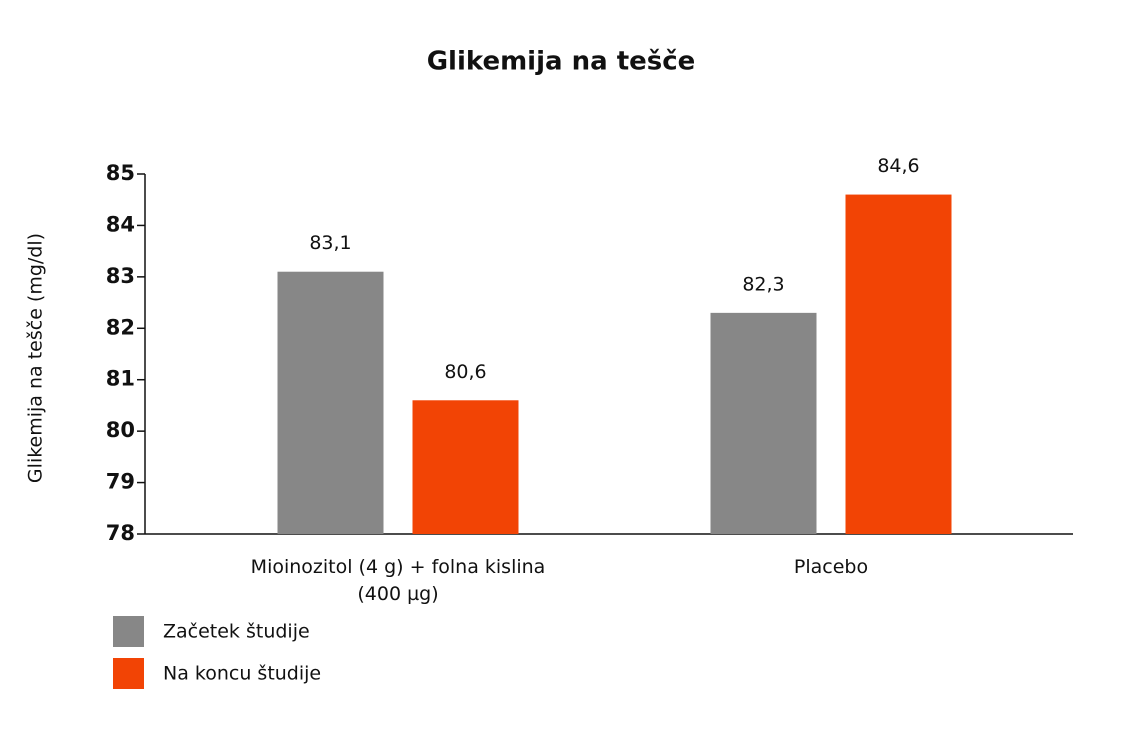 Image resolution: width=1124 pixels, height=749 pixels. What do you see at coordinates (898, 166) in the screenshot?
I see `value-label: 84,6` at bounding box center [898, 166].